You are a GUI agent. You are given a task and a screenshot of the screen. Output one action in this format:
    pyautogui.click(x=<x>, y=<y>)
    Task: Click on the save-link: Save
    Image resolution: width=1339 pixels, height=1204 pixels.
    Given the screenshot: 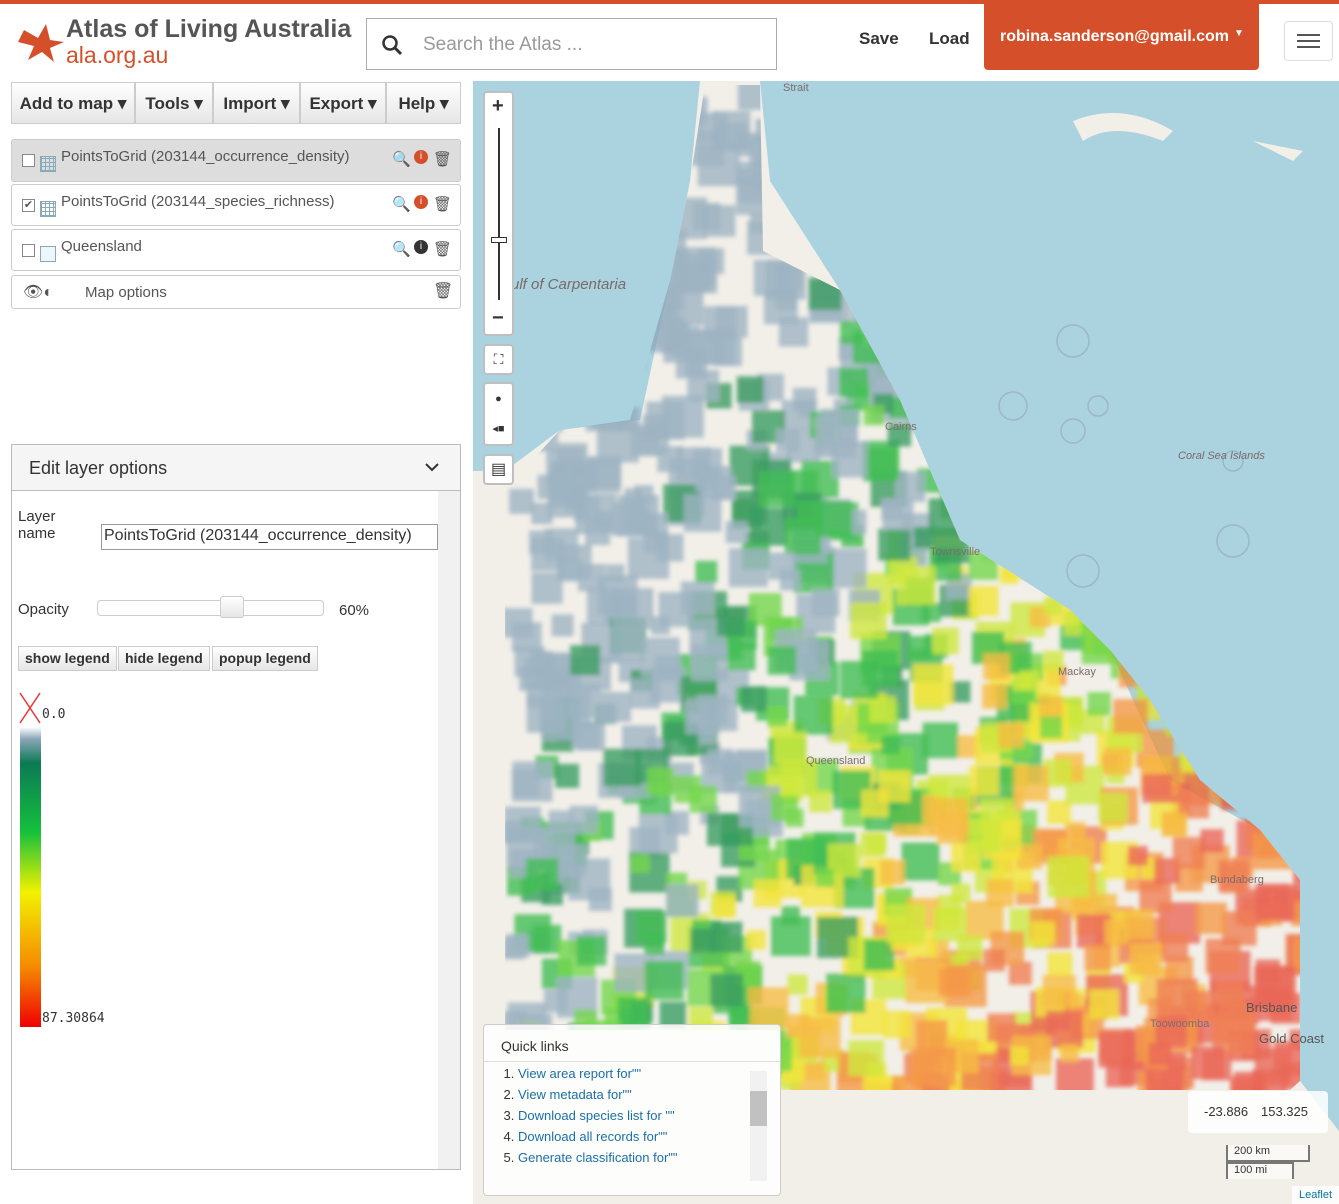 What is the action you would take?
    pyautogui.click(x=879, y=38)
    